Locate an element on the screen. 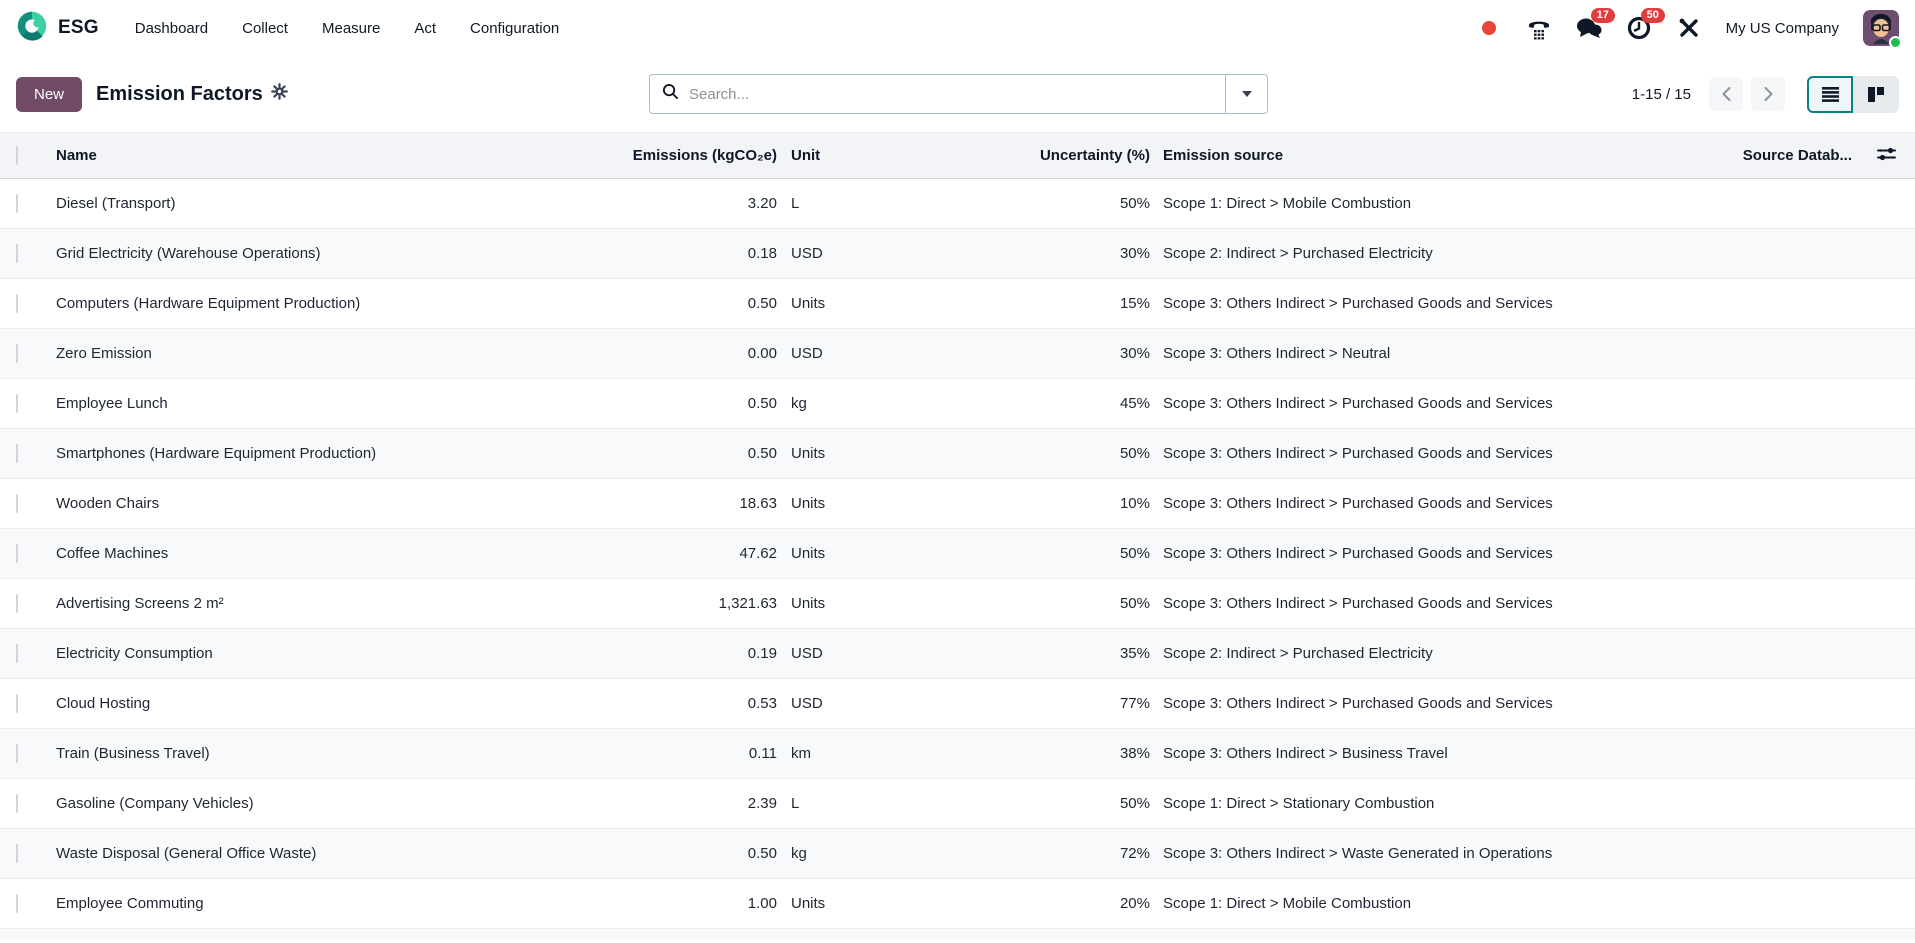 This screenshot has height=943, width=1915. cell-uncertainty: 50% is located at coordinates (1050, 203).